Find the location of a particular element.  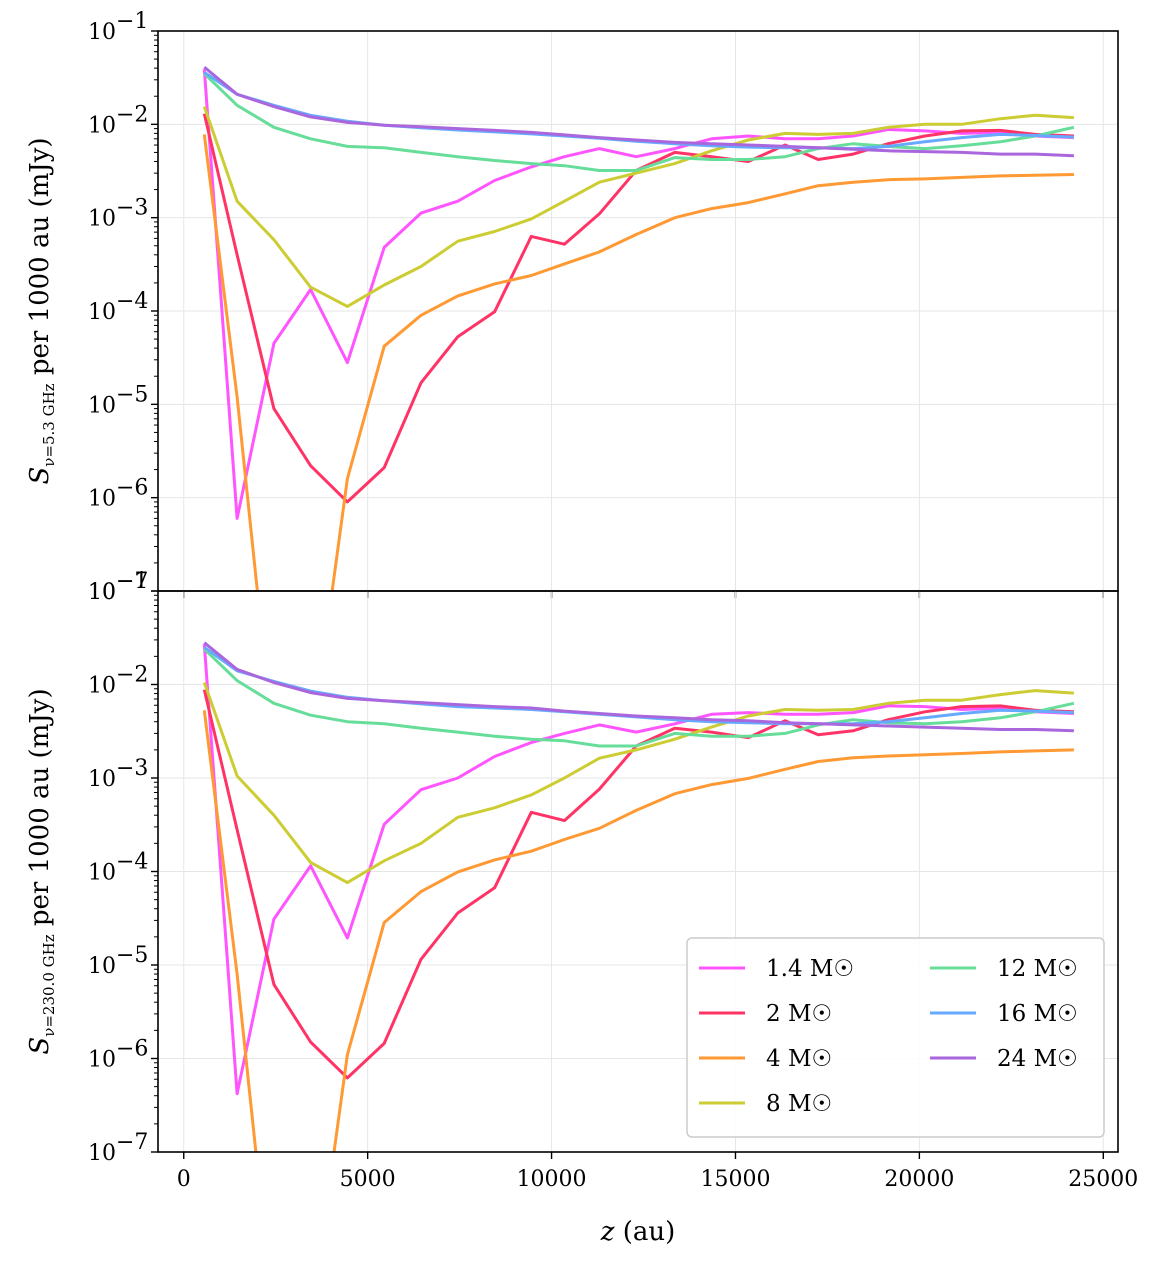

legend: 1.4 M☉ 2 M☉ 4 M☉ 8 M☉ 12 M☉ 16 M☉ 24 M☉ is located at coordinates (895, 1037).